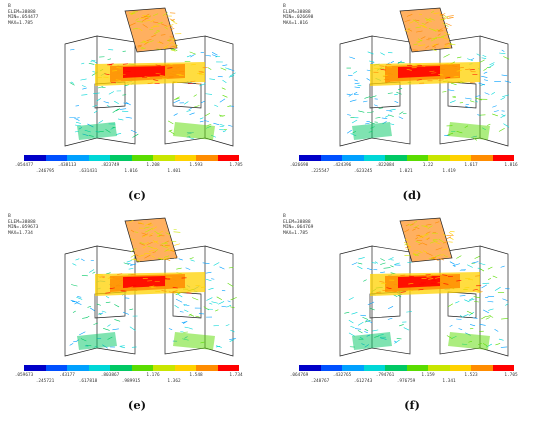  I want to click on info-line: B, so click(284, 216).